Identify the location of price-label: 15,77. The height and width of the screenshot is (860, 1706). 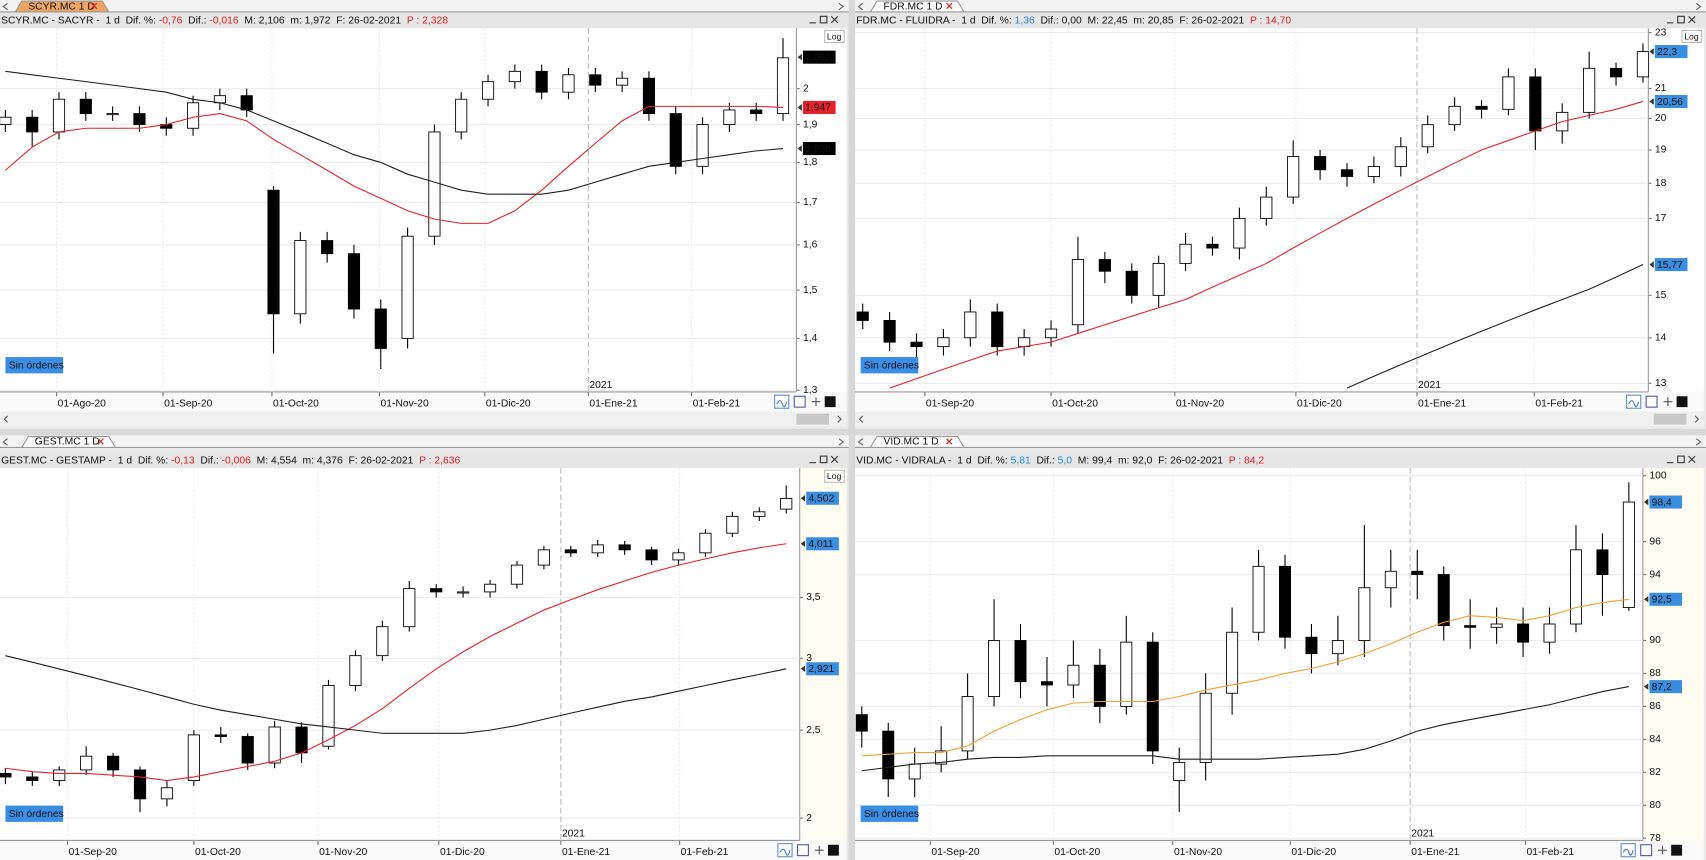
(1670, 265).